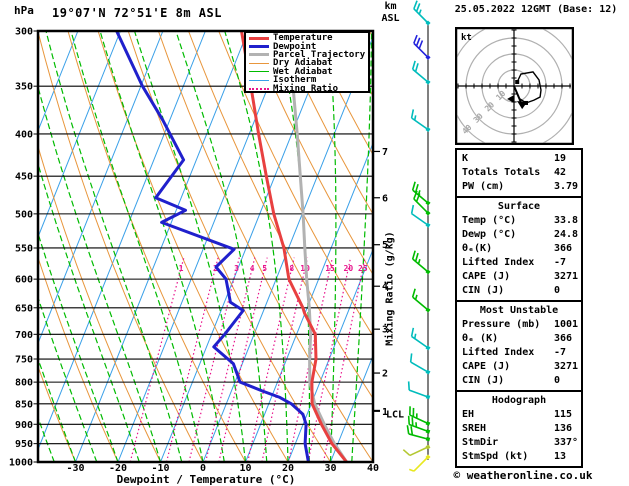  Describe the element at coordinates (514, 86) in the screenshot. I see `hodograph-border` at that location.